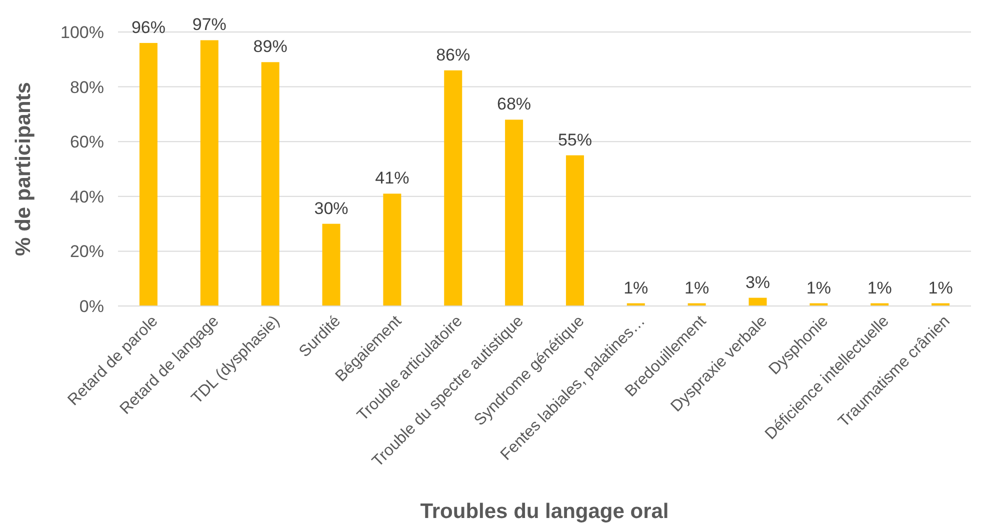 Image resolution: width=981 pixels, height=526 pixels. I want to click on y-tick-label: 100%, so click(82, 32).